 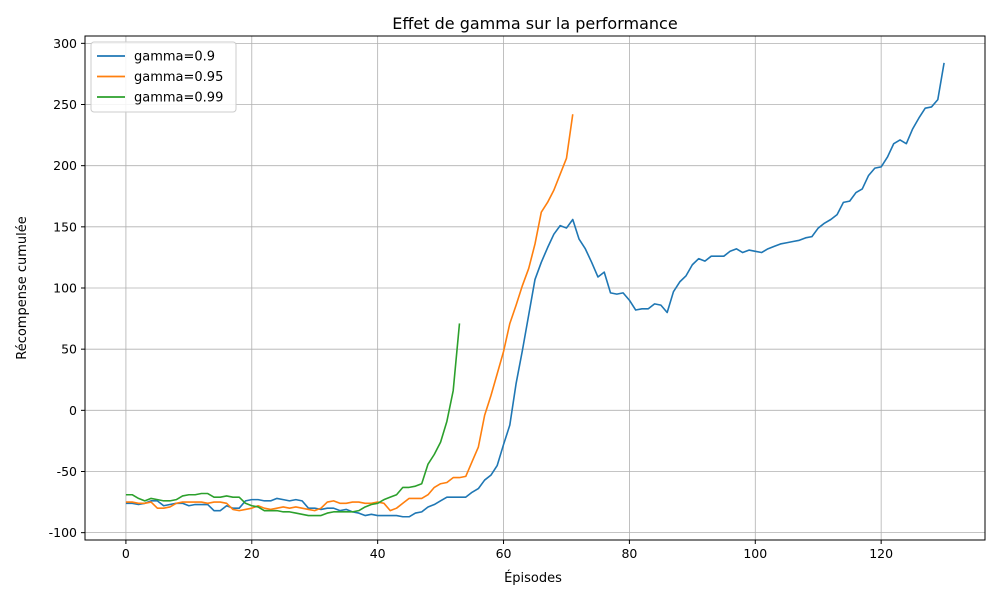 I want to click on legend-label-2: gamma=0.95, so click(x=178, y=77).